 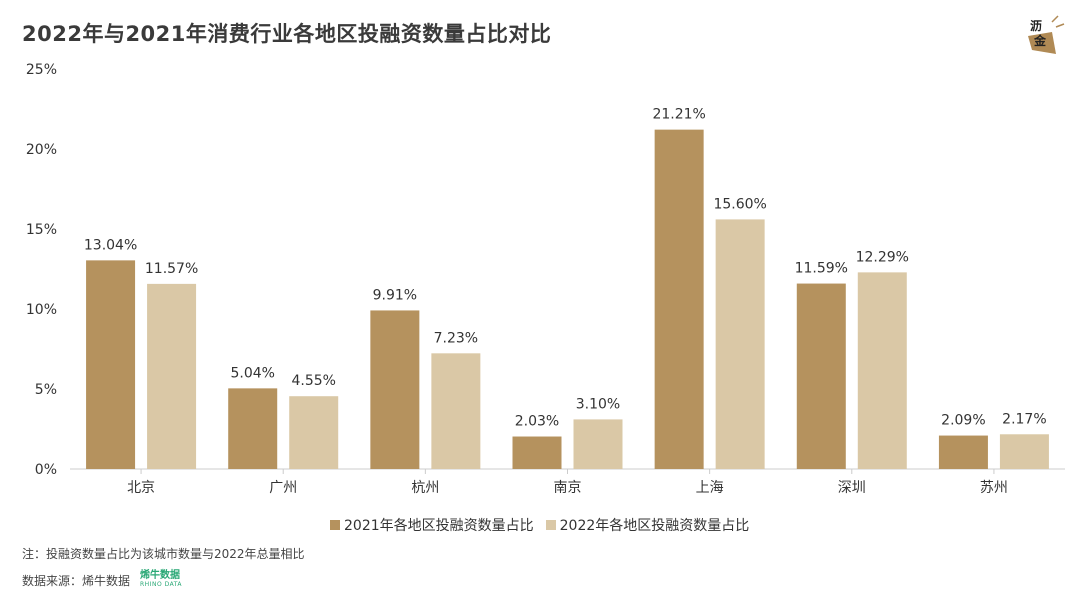 I want to click on x-category-label: 南京, so click(x=568, y=488).